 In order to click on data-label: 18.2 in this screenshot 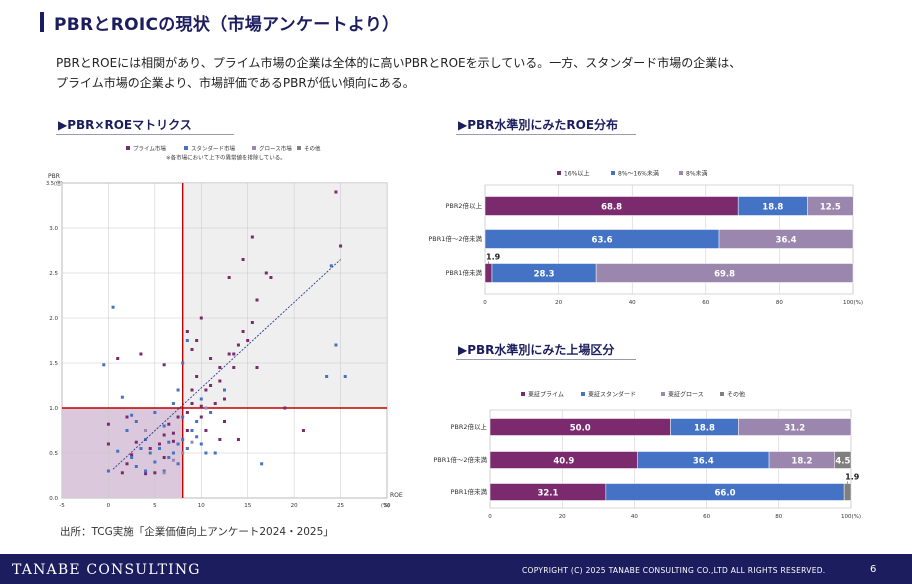, I will do `click(801, 462)`.